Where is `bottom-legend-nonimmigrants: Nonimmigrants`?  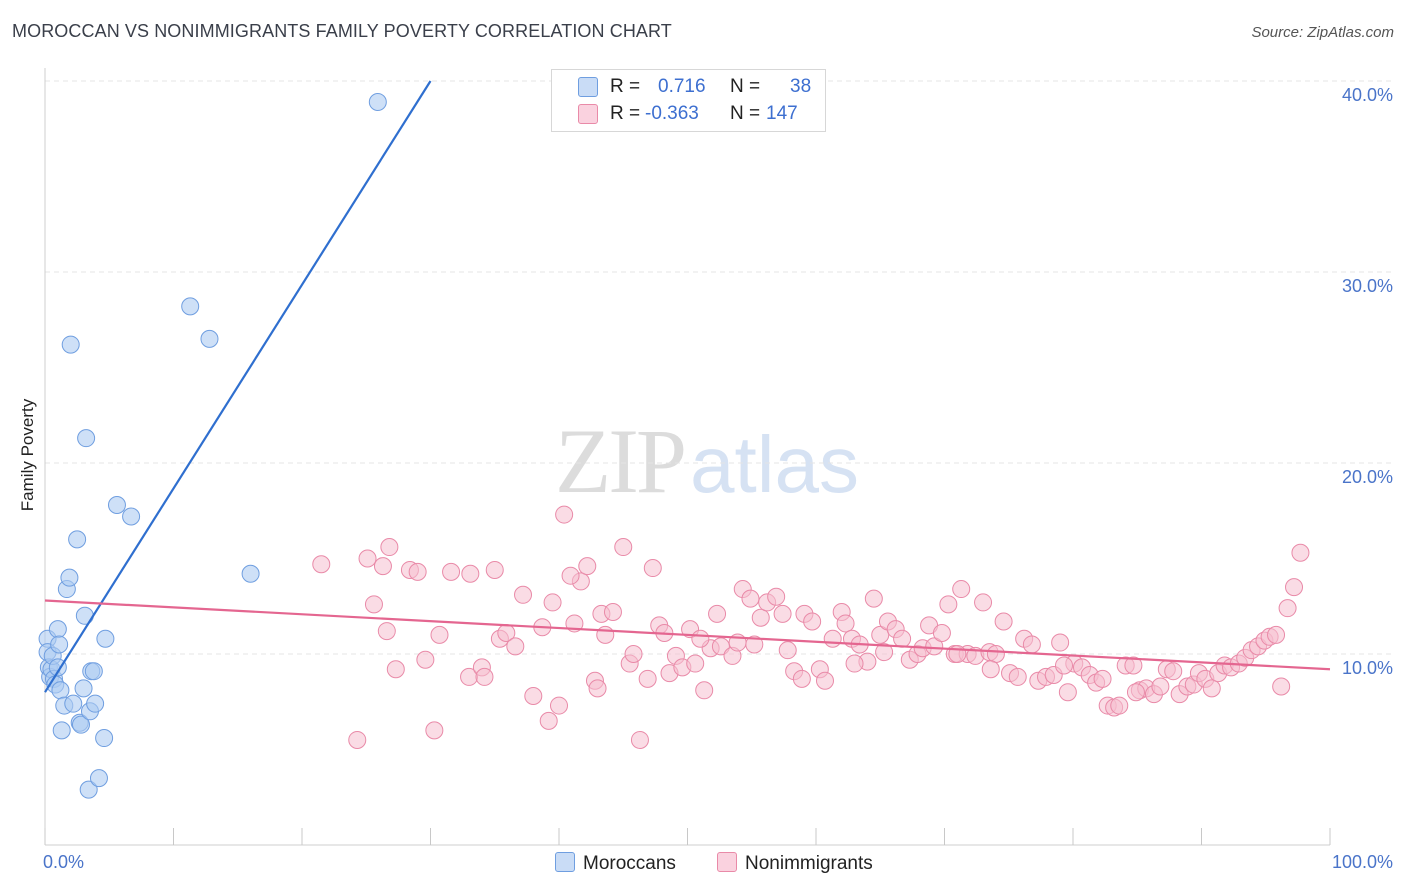 bottom-legend-nonimmigrants: Nonimmigrants is located at coordinates (795, 863).